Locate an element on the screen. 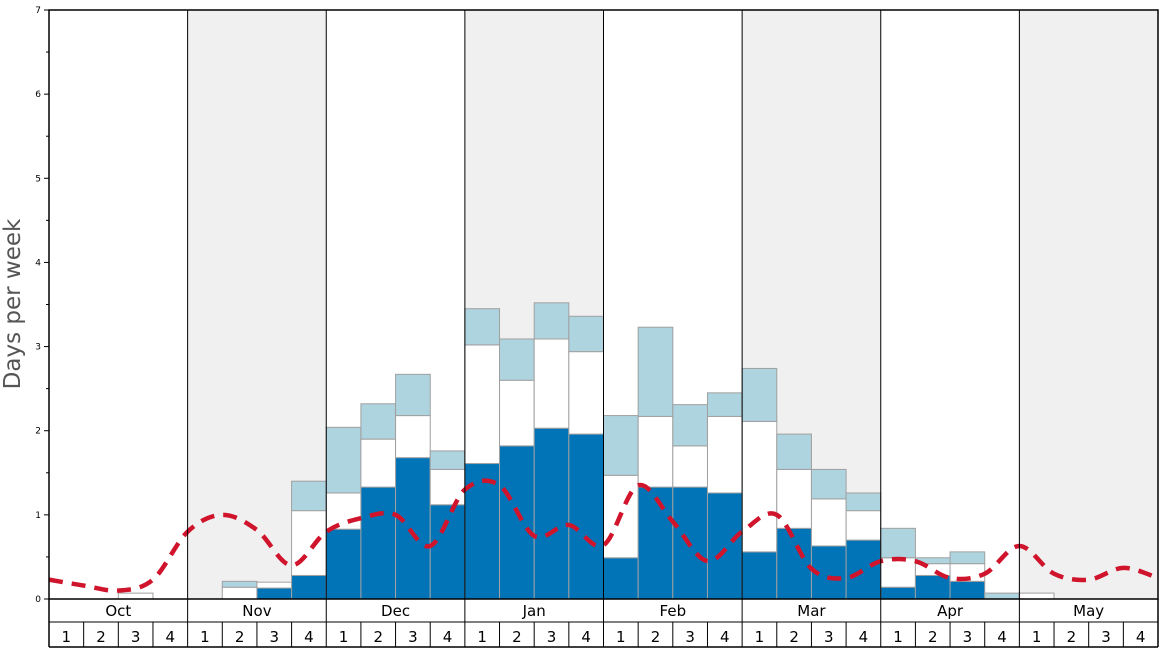 Image resolution: width=1168 pixels, height=648 pixels. month-label-jan: Jan is located at coordinates (534, 611).